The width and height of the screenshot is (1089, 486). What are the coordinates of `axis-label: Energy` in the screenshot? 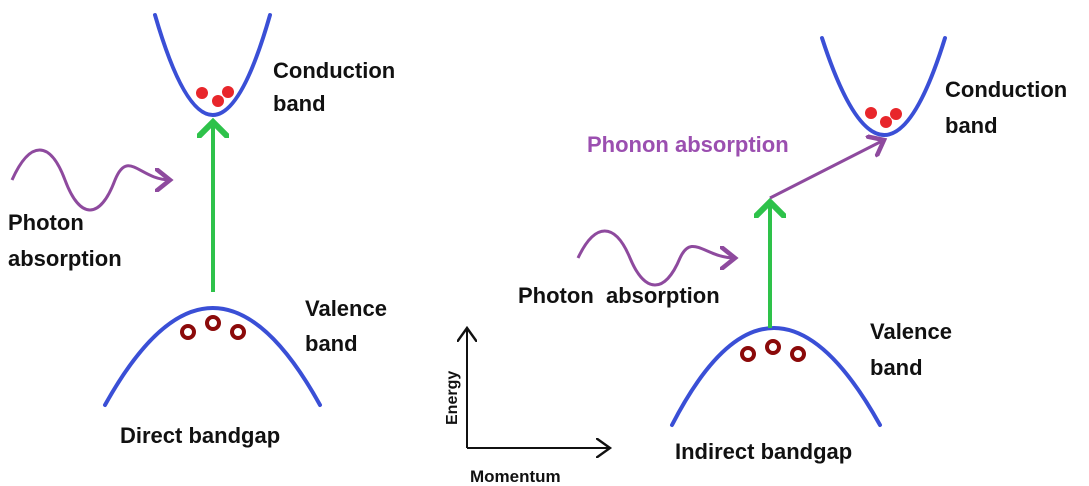 It's located at (452, 398).